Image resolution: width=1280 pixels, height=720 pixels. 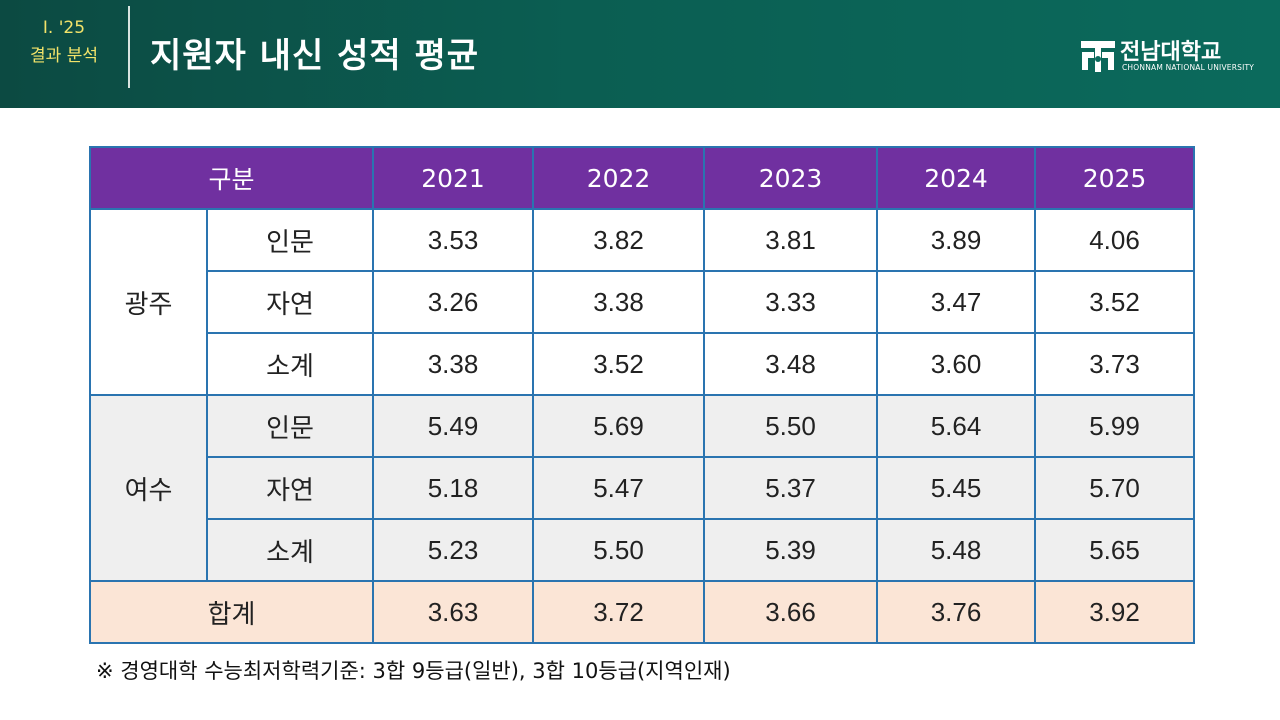 What do you see at coordinates (956, 178) in the screenshot?
I see `header-year: 2024` at bounding box center [956, 178].